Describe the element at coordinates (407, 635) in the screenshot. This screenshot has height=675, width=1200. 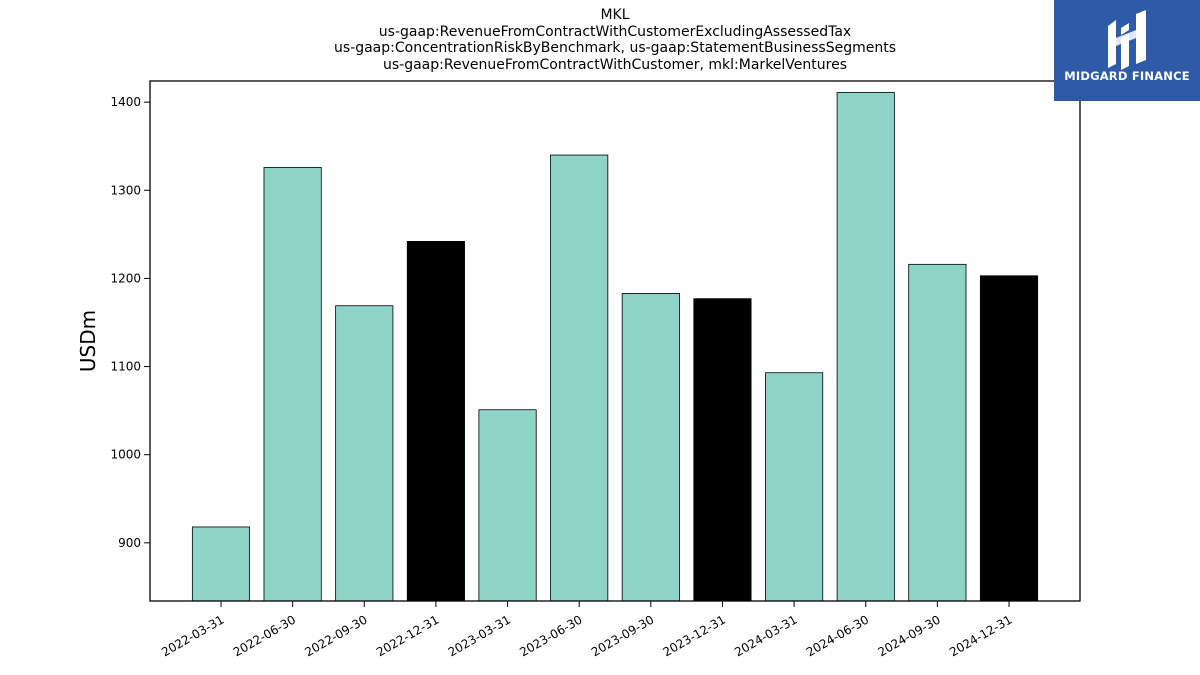
I see `x-tick-label: 2022-12-31` at that location.